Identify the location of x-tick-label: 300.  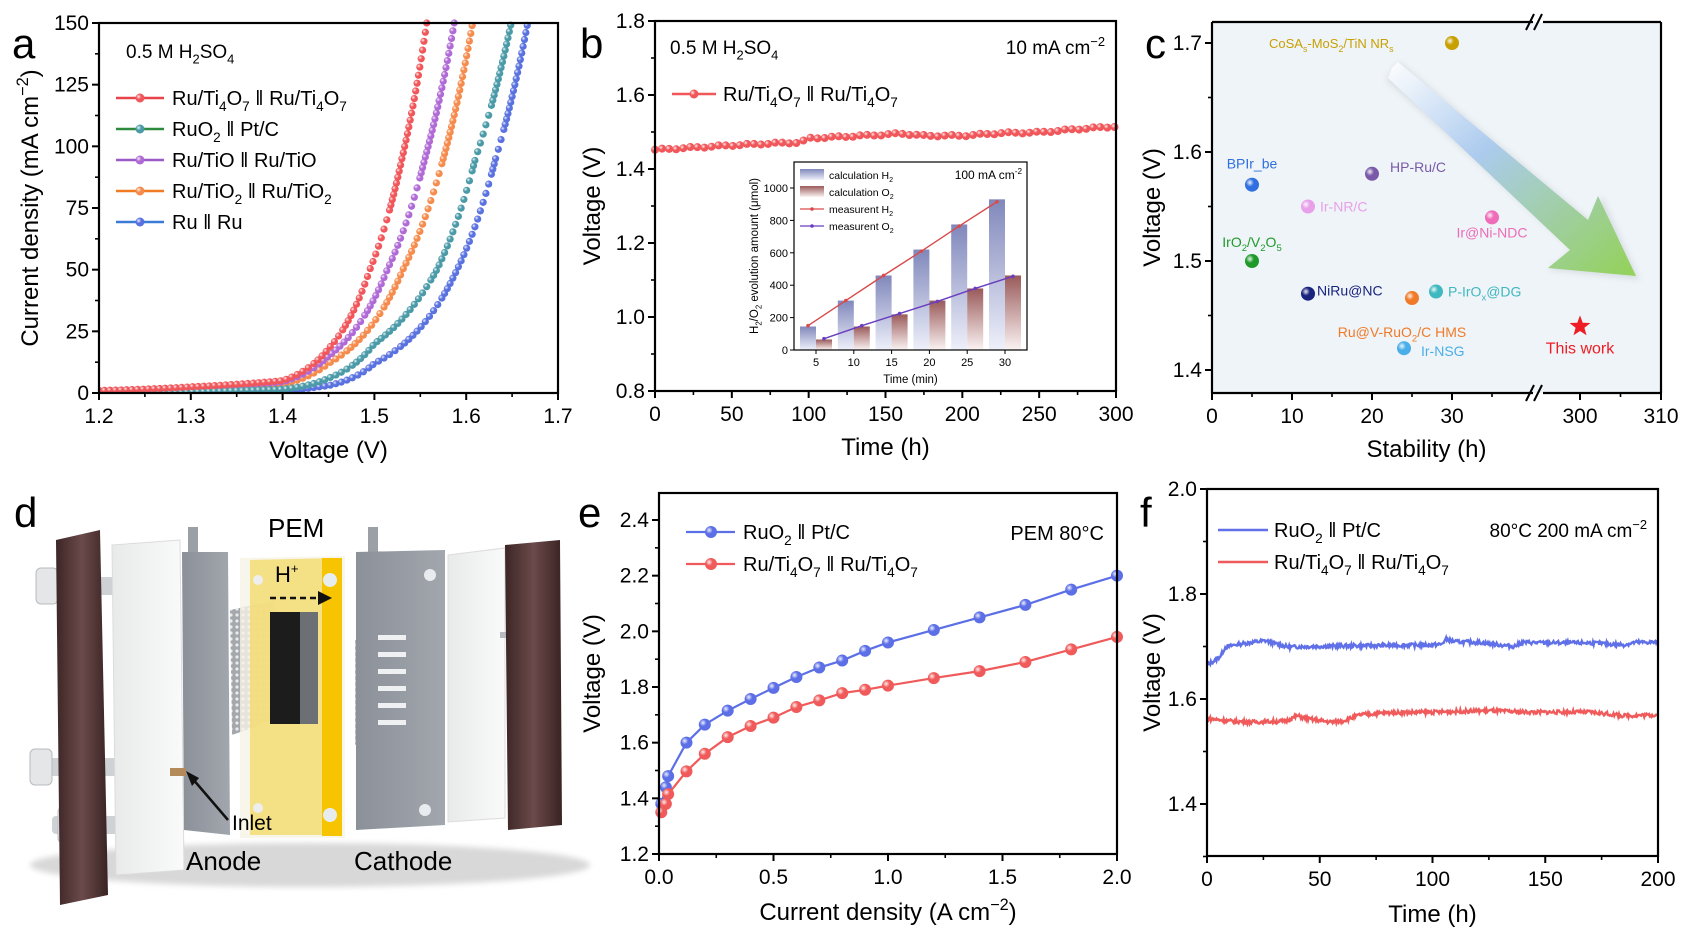
(1579, 416).